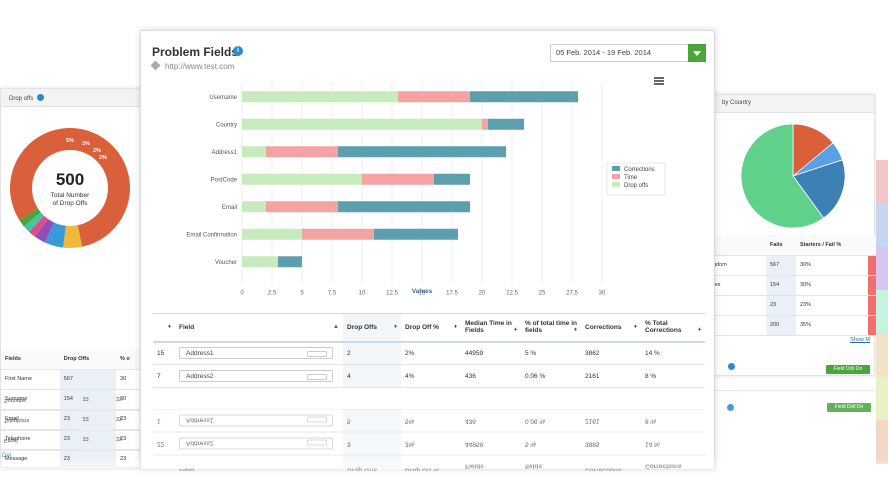 This screenshot has width=888, height=500. What do you see at coordinates (164, 328) in the screenshot?
I see `column-header-num: ♦` at bounding box center [164, 328].